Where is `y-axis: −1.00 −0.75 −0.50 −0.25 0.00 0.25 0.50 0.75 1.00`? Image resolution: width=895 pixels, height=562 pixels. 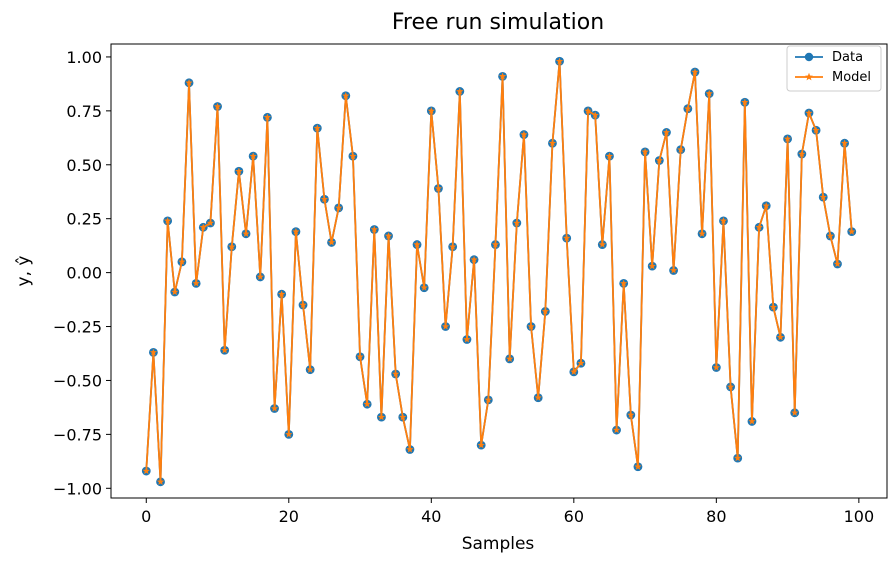 y-axis: −1.00 −0.75 −0.50 −0.25 0.00 0.25 0.50 0.75 1.00 is located at coordinates (82, 273).